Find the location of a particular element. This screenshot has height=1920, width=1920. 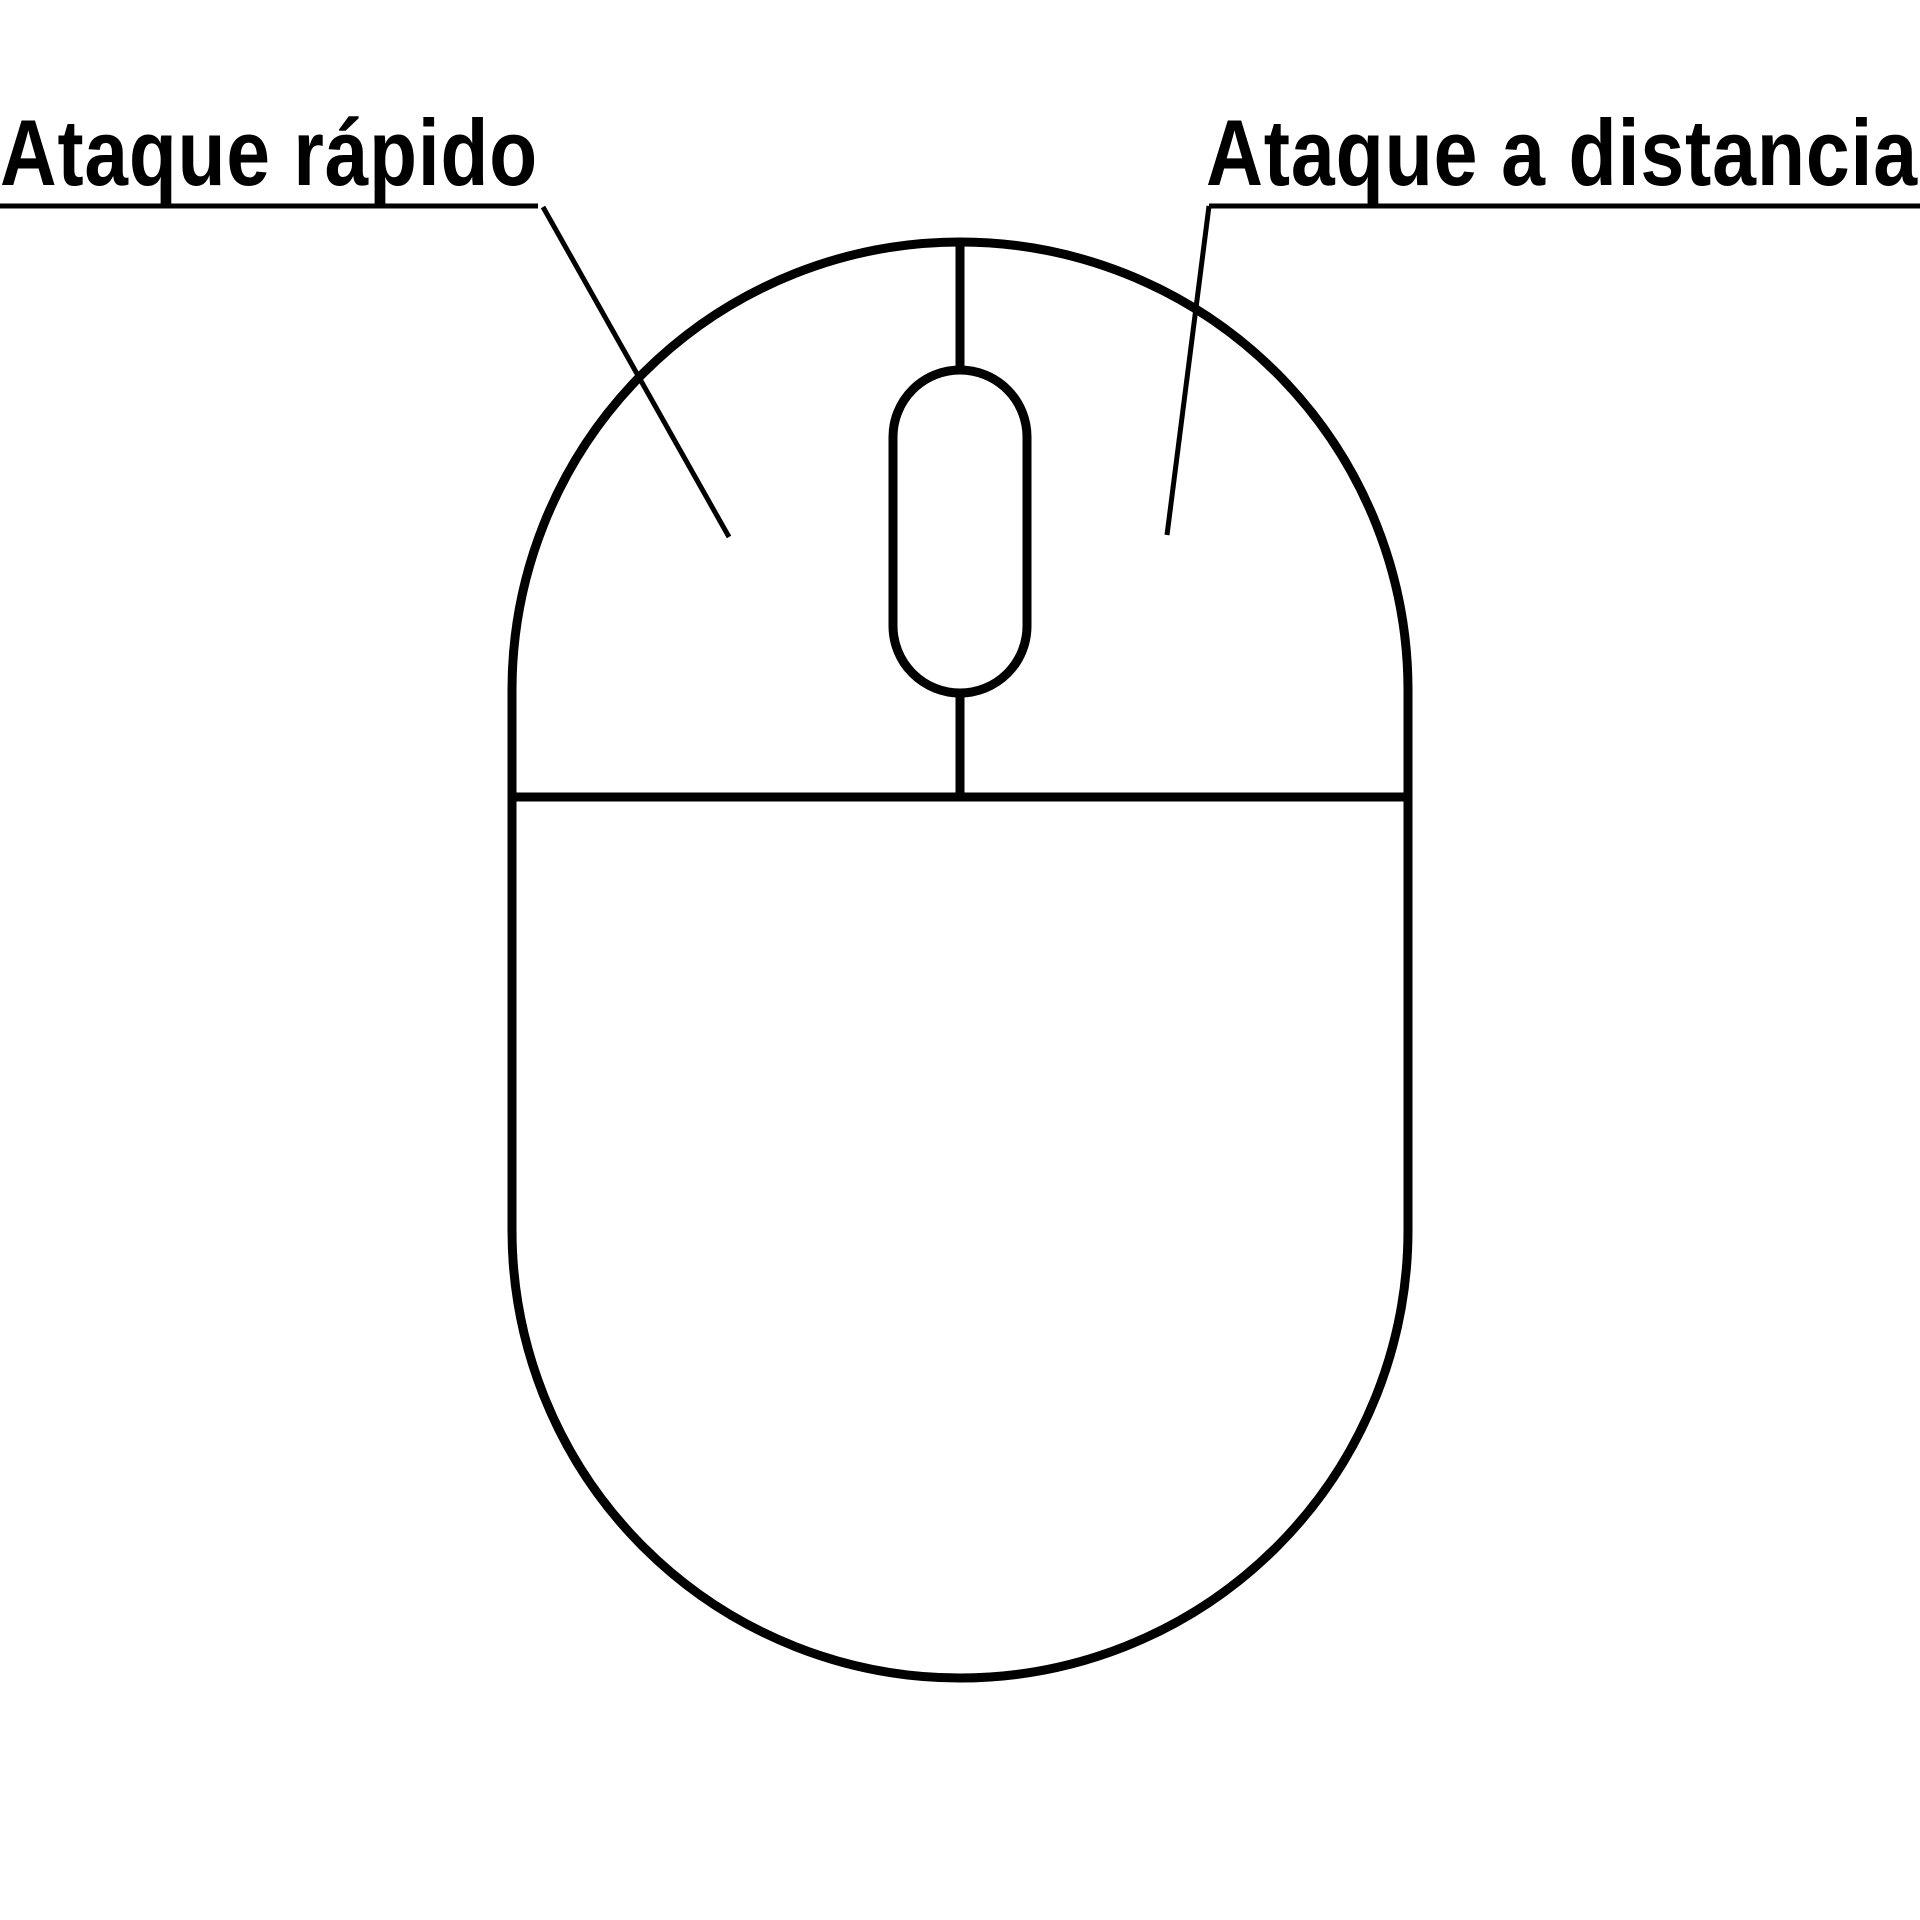

right-leader-line is located at coordinates (1188, 370).